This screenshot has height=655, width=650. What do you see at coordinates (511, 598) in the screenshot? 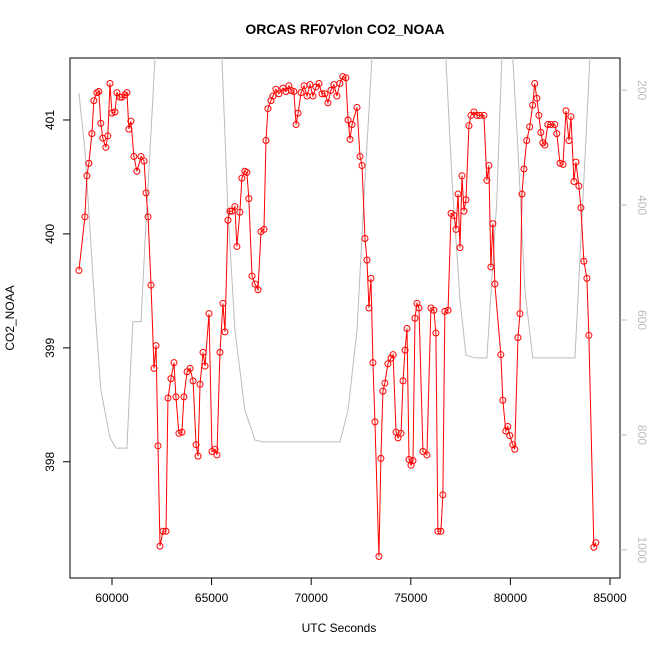
I see `x-tick-label: 80000` at bounding box center [511, 598].